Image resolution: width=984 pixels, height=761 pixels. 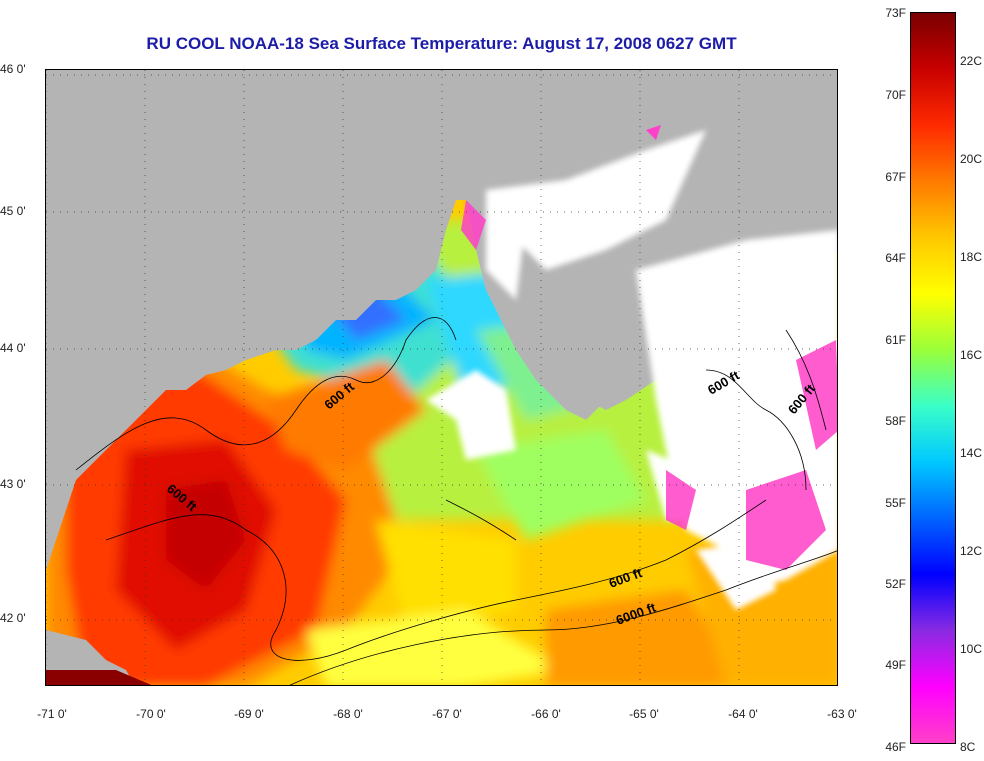 I want to click on lon-label: -68 0', so click(x=348, y=714).